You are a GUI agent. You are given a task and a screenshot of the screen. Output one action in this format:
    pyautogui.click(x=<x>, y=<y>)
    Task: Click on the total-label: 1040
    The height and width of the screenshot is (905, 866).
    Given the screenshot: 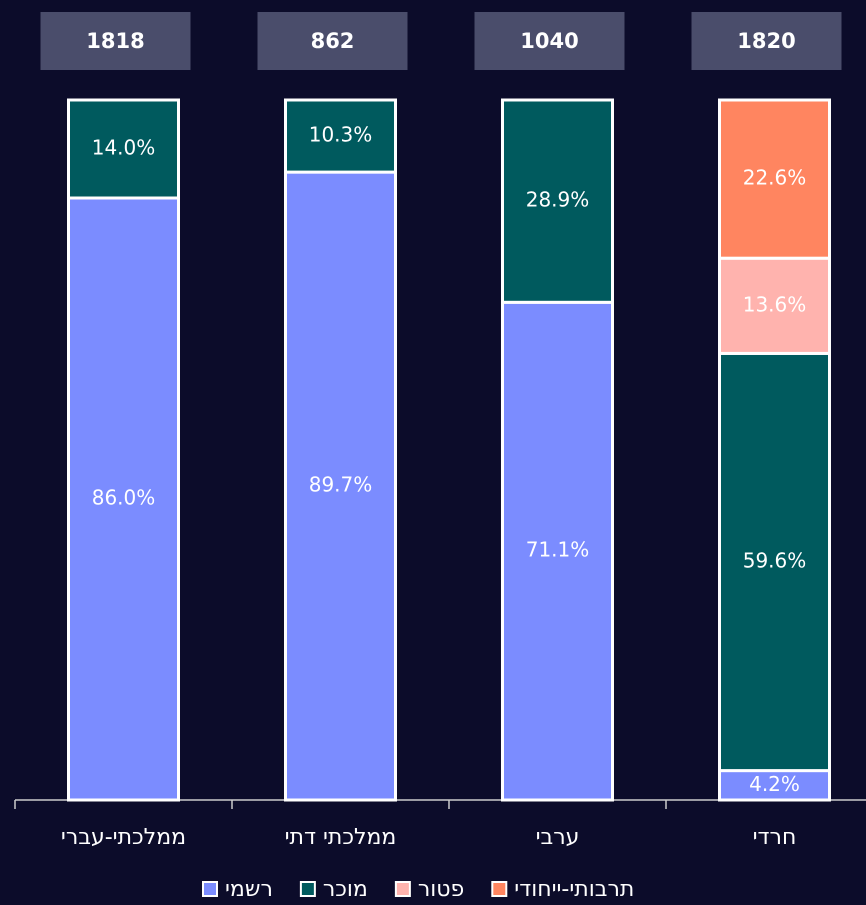 What is the action you would take?
    pyautogui.click(x=549, y=41)
    